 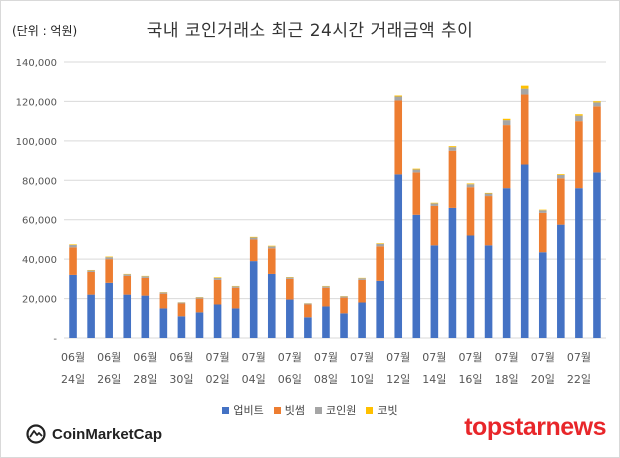 I want to click on y-tick-label: -, so click(x=55, y=339).